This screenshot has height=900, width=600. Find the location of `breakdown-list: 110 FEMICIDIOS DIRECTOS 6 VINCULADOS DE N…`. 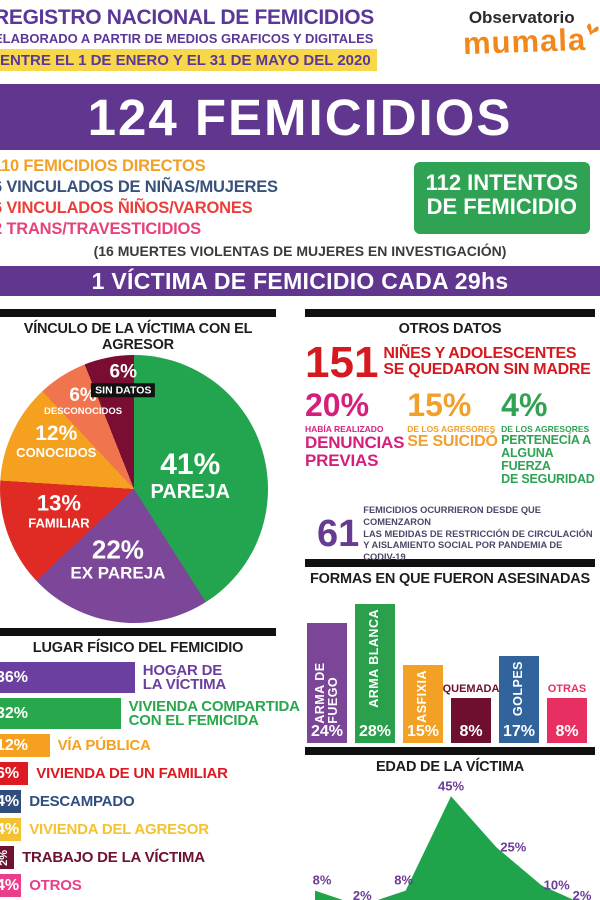

breakdown-list: 110 FEMICIDIOS DIRECTOS 6 VINCULADOS DE N… is located at coordinates (139, 198).